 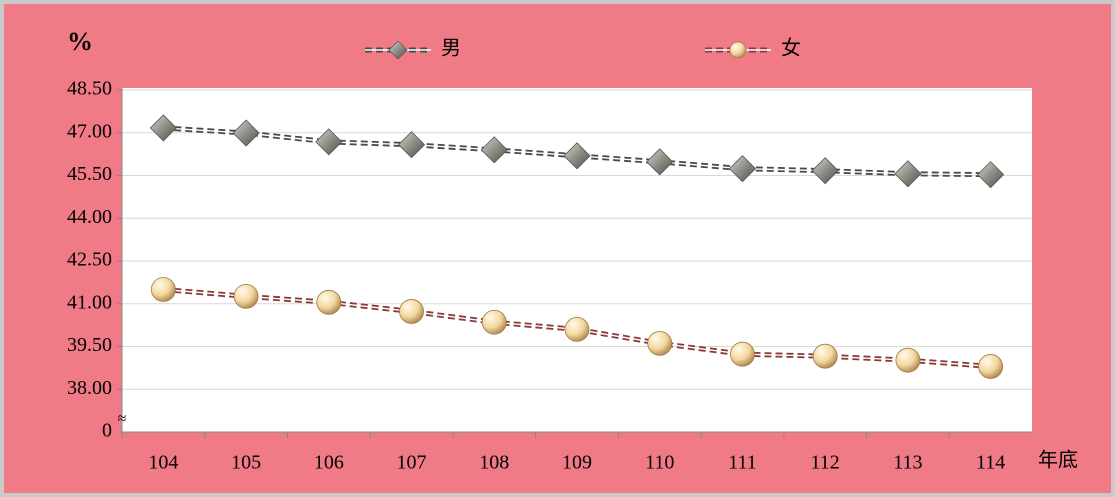 What do you see at coordinates (89, 260) in the screenshot?
I see `y-tick-label: 42.50` at bounding box center [89, 260].